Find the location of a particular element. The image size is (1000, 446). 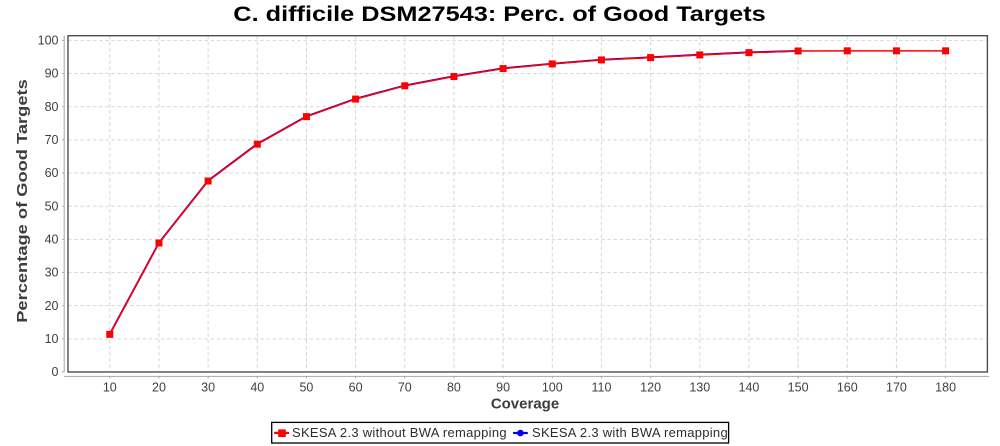

svg-text: Percentage of Good Targets is located at coordinates (22, 201).